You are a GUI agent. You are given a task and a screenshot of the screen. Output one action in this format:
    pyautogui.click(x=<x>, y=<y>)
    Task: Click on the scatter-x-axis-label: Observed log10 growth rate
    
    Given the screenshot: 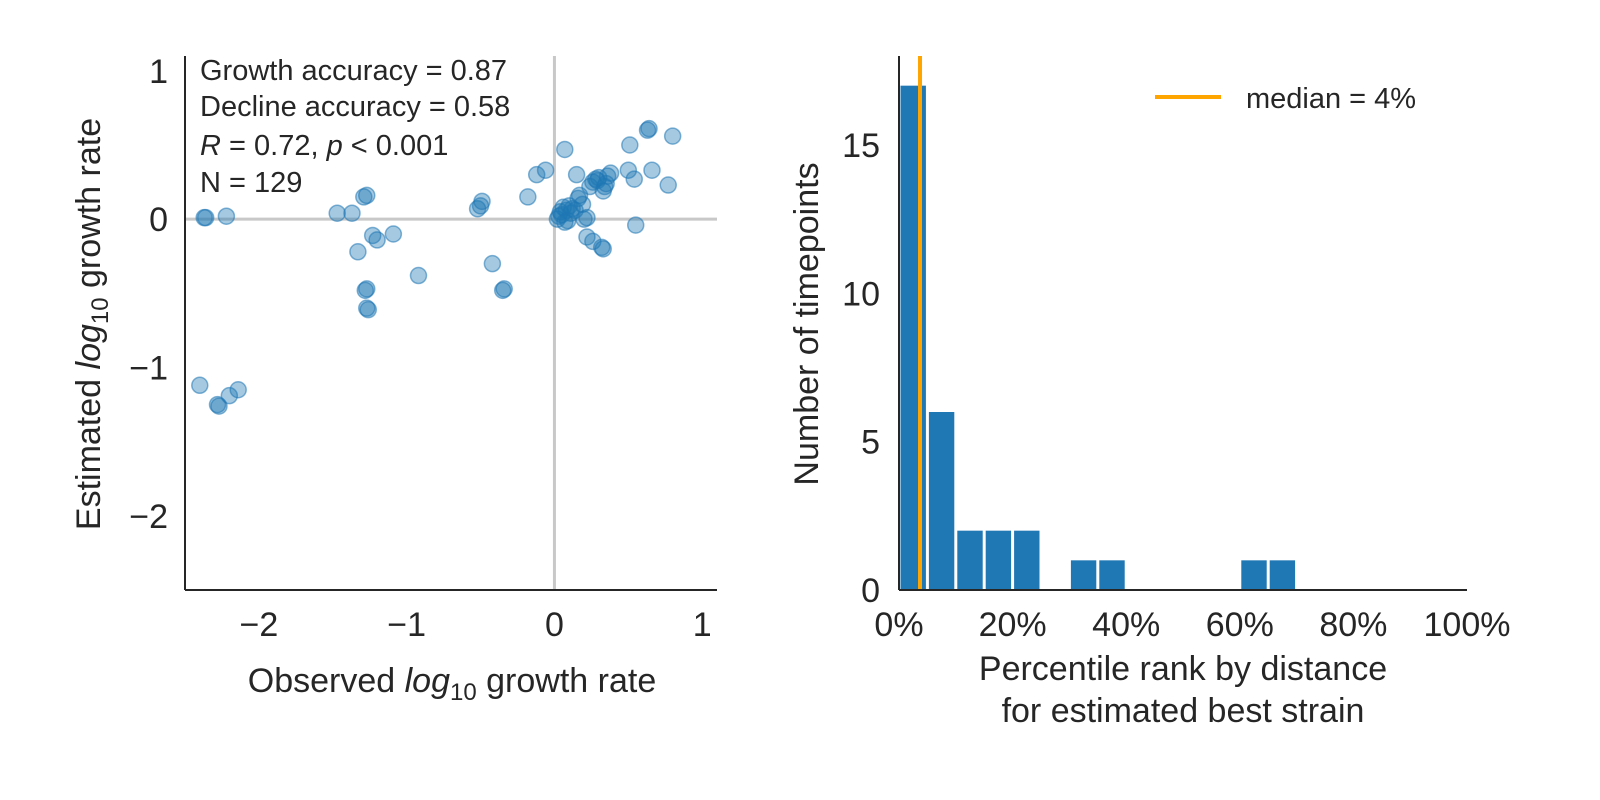 What is the action you would take?
    pyautogui.click(x=452, y=684)
    